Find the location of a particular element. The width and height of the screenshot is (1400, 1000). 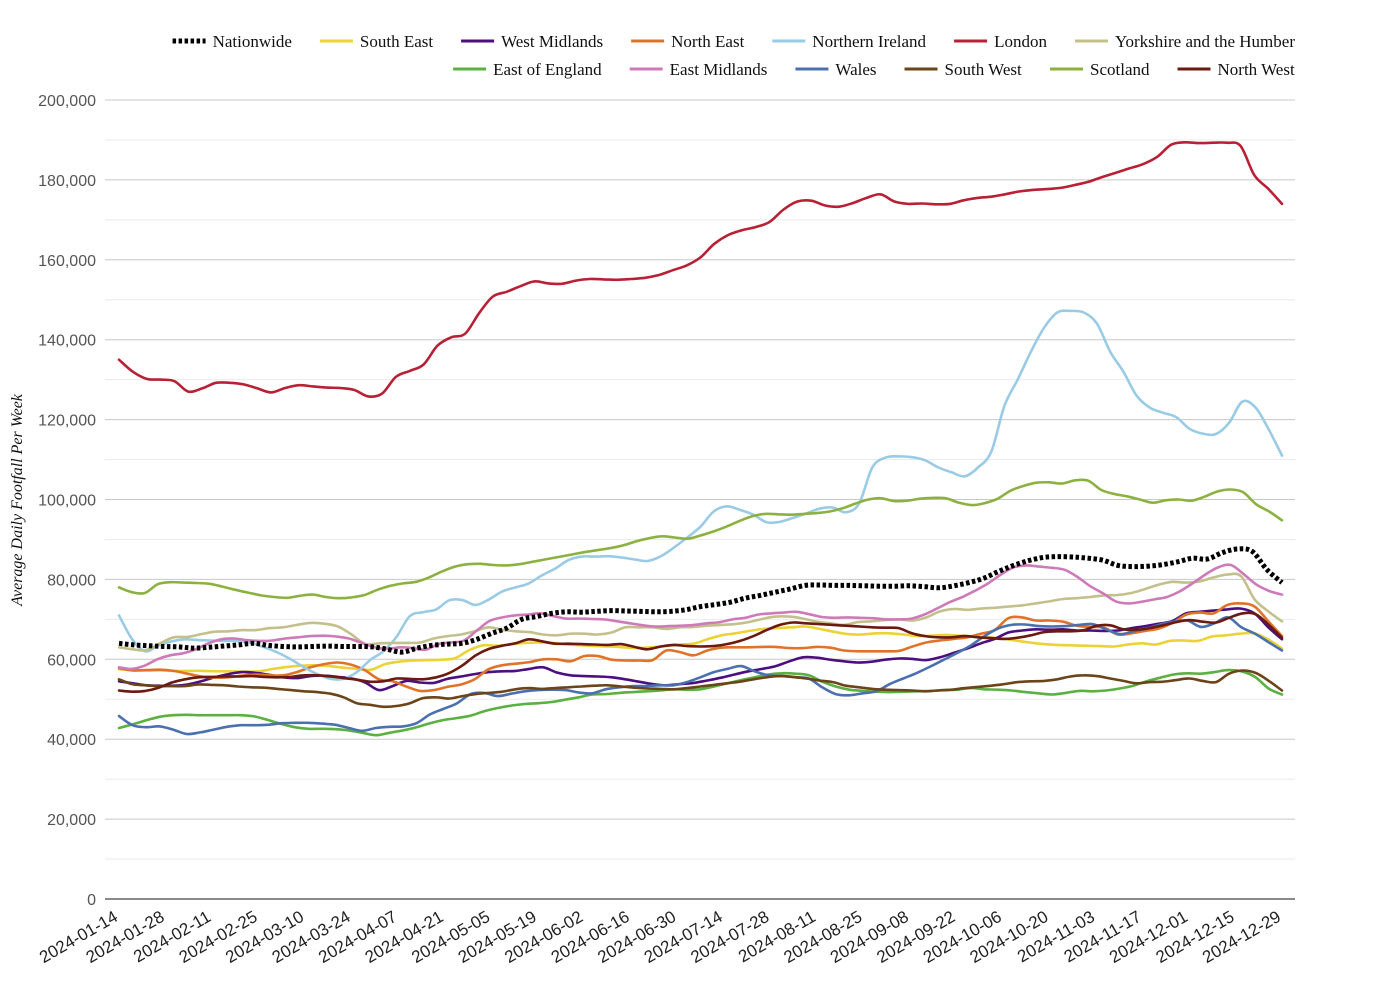

y-axis-label: Average Daily Footfall Per Week is located at coordinates (17, 500).